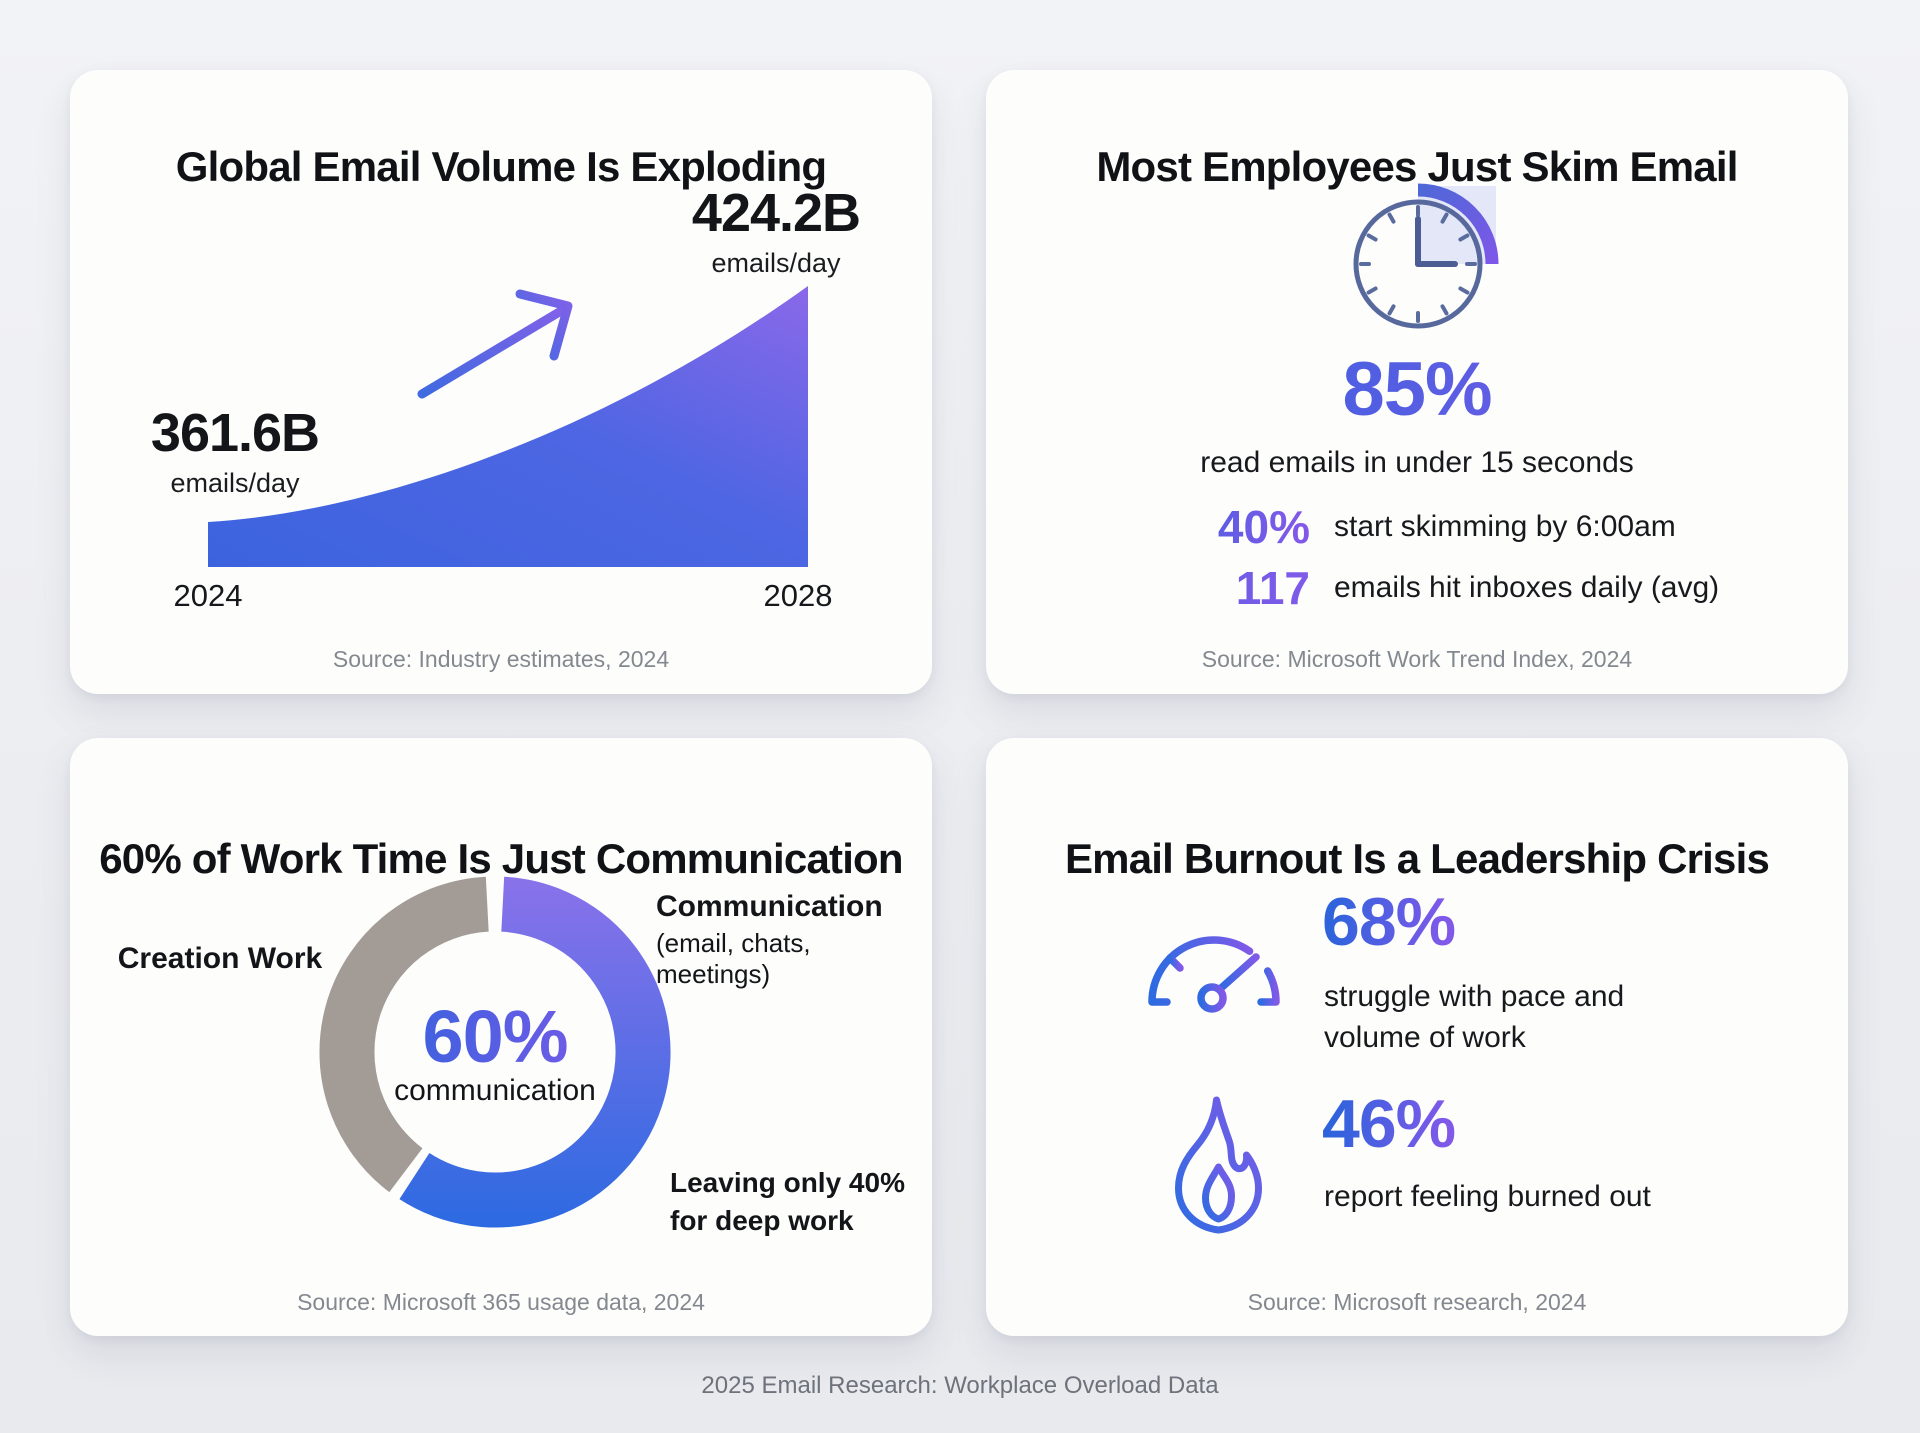 This screenshot has width=1920, height=1433. Describe the element at coordinates (1218, 1165) in the screenshot. I see `flame-icon` at that location.